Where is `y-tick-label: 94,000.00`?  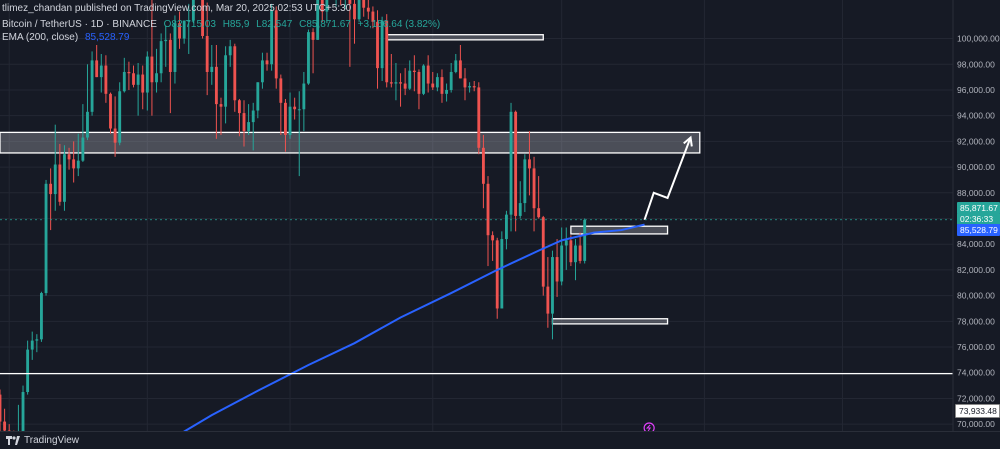
y-tick-label: 94,000.00 is located at coordinates (976, 116).